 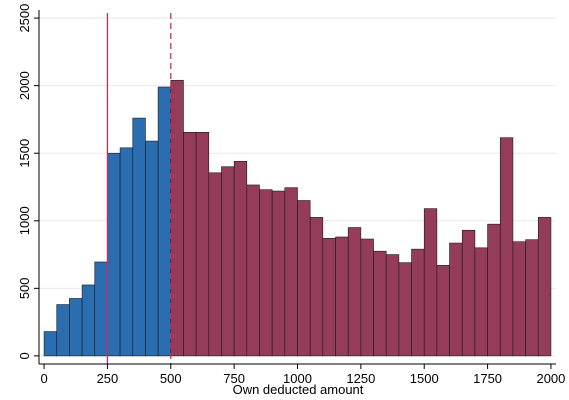 What do you see at coordinates (360, 378) in the screenshot?
I see `x-tick-label: 1250` at bounding box center [360, 378].